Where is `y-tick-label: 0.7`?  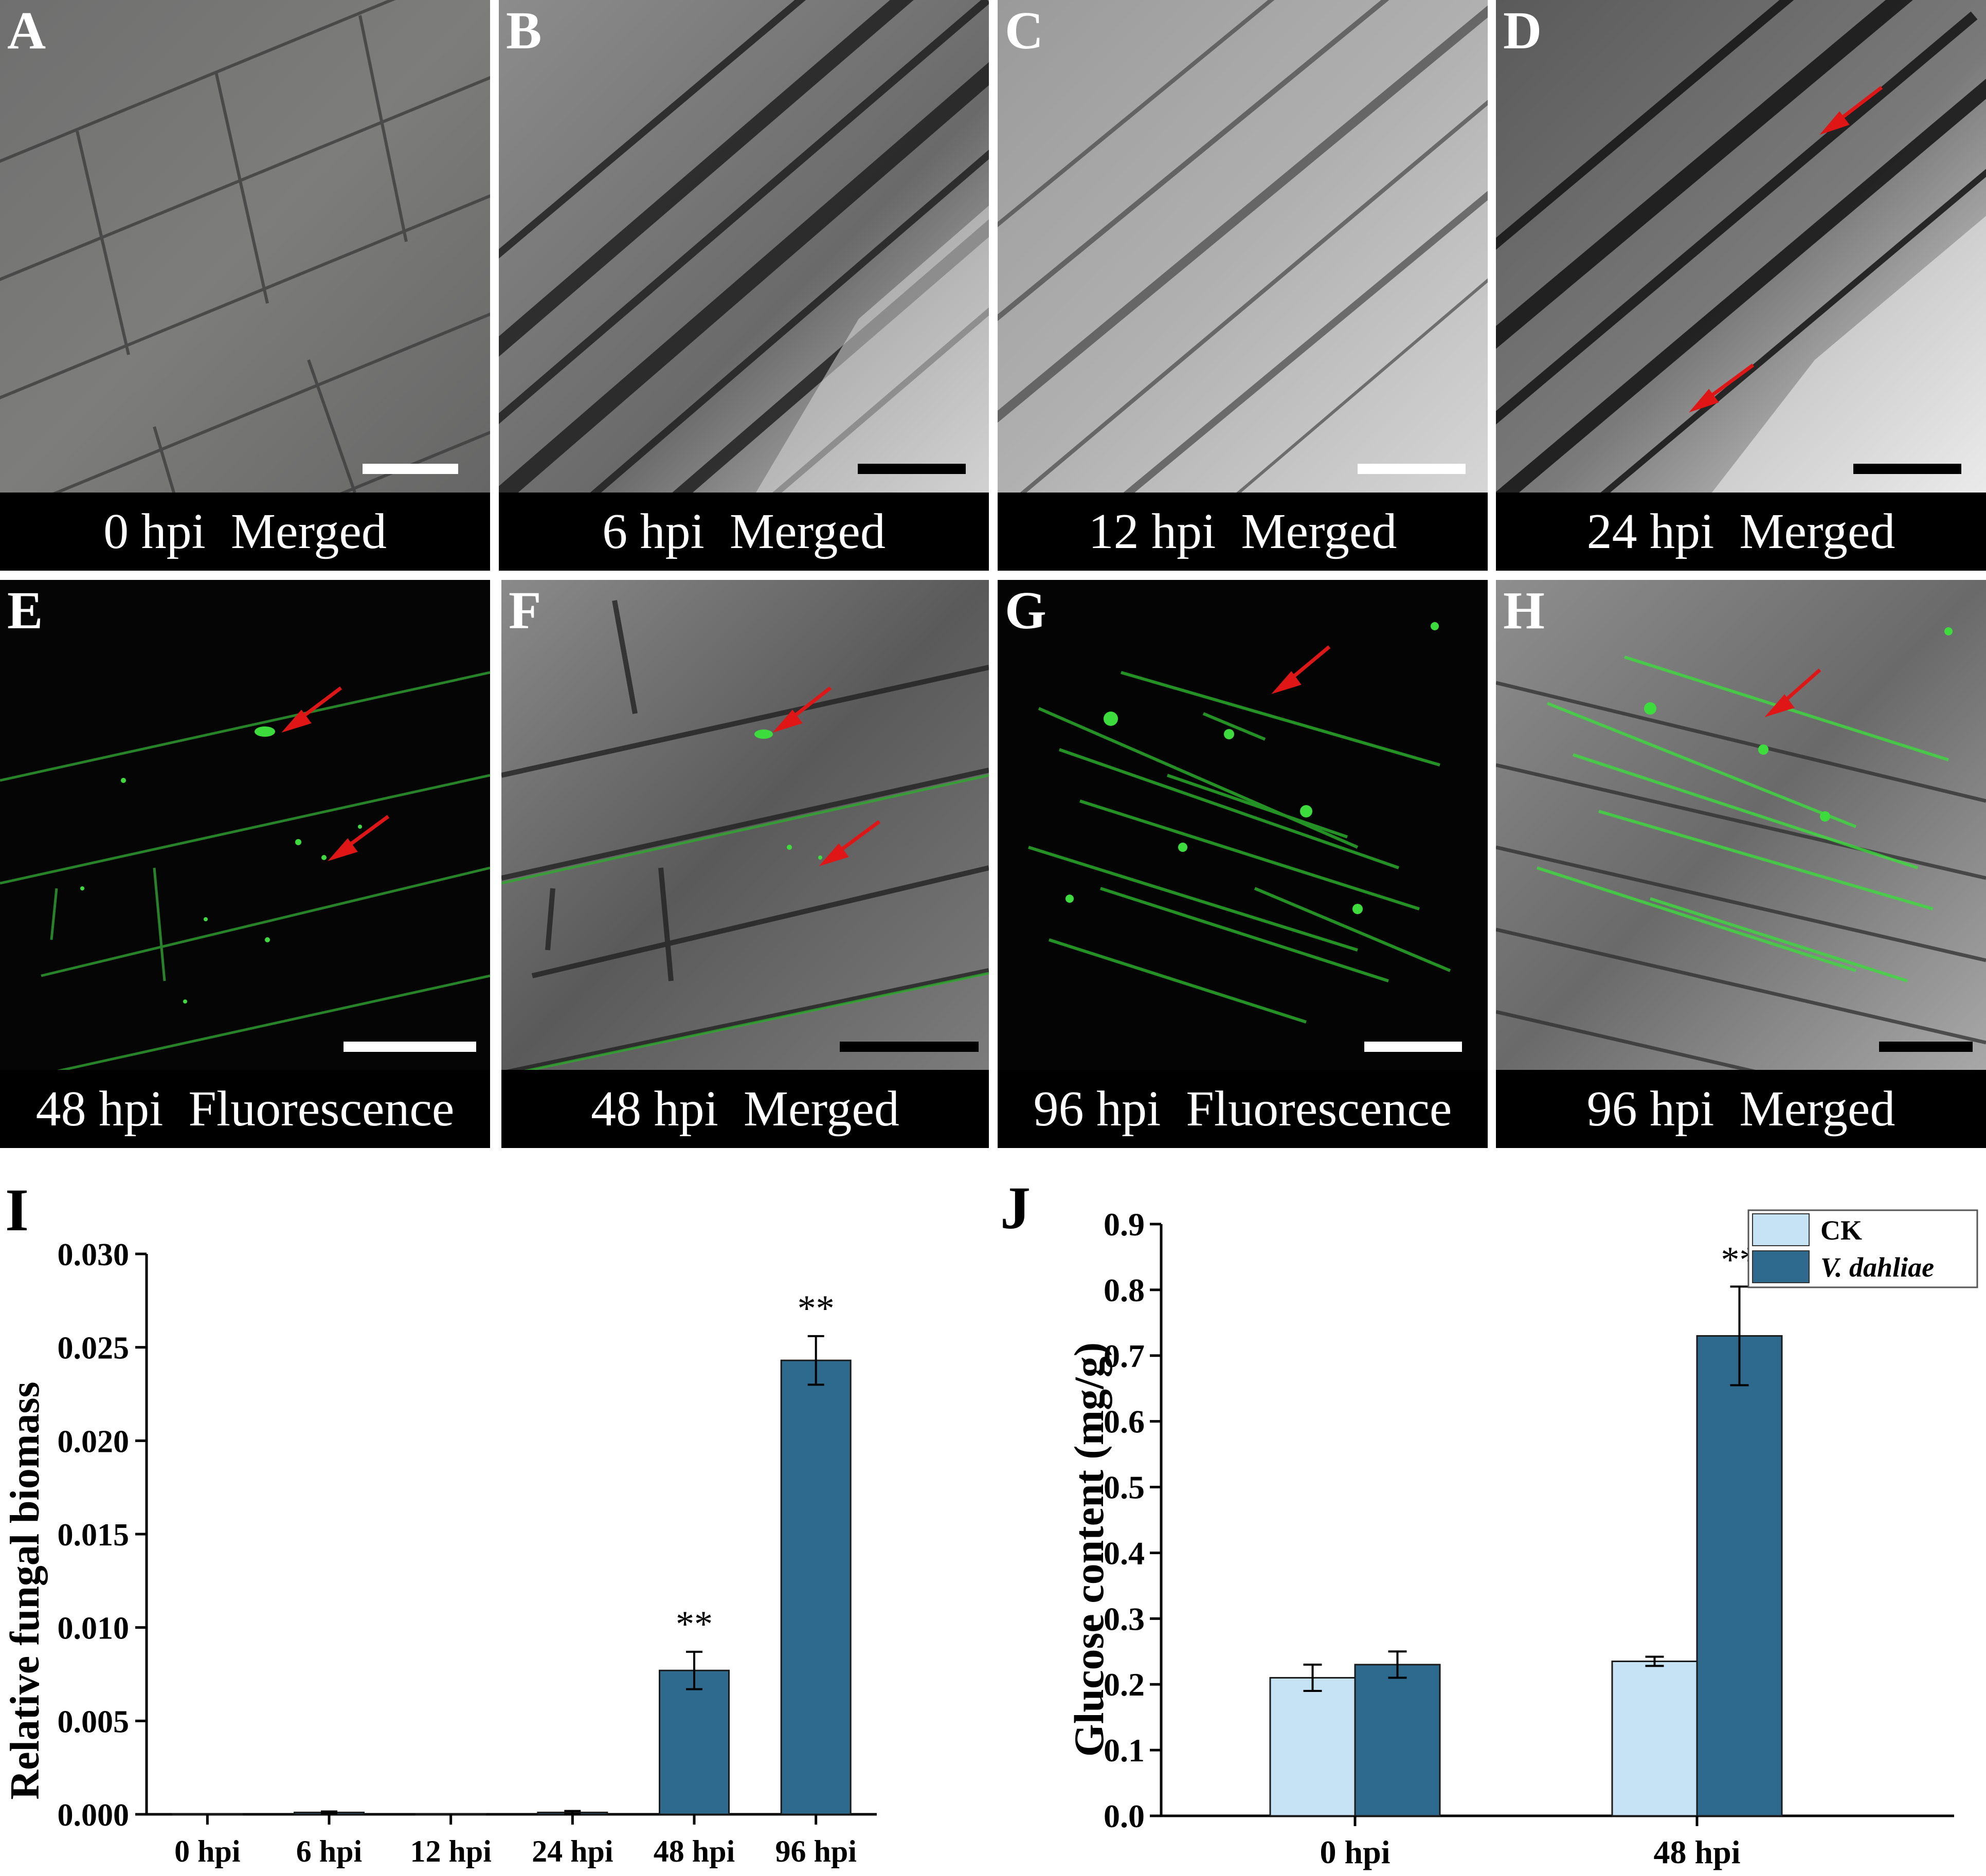
y-tick-label: 0.7 is located at coordinates (1124, 1356).